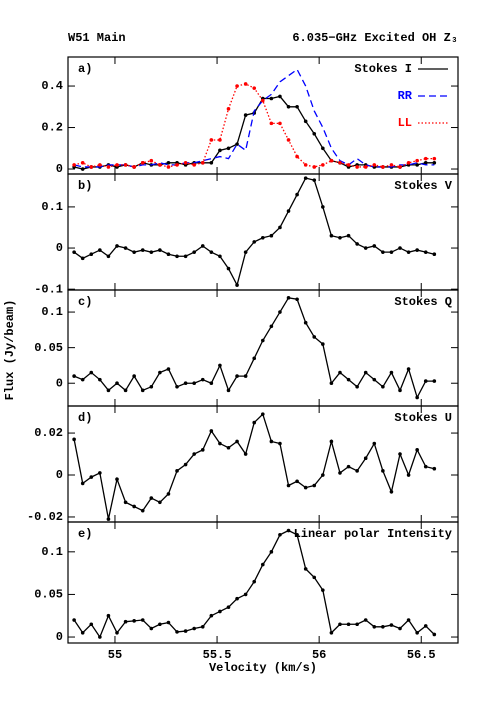 This screenshot has width=491, height=701. I want to click on panel-annotation: Stokes U, so click(423, 418).